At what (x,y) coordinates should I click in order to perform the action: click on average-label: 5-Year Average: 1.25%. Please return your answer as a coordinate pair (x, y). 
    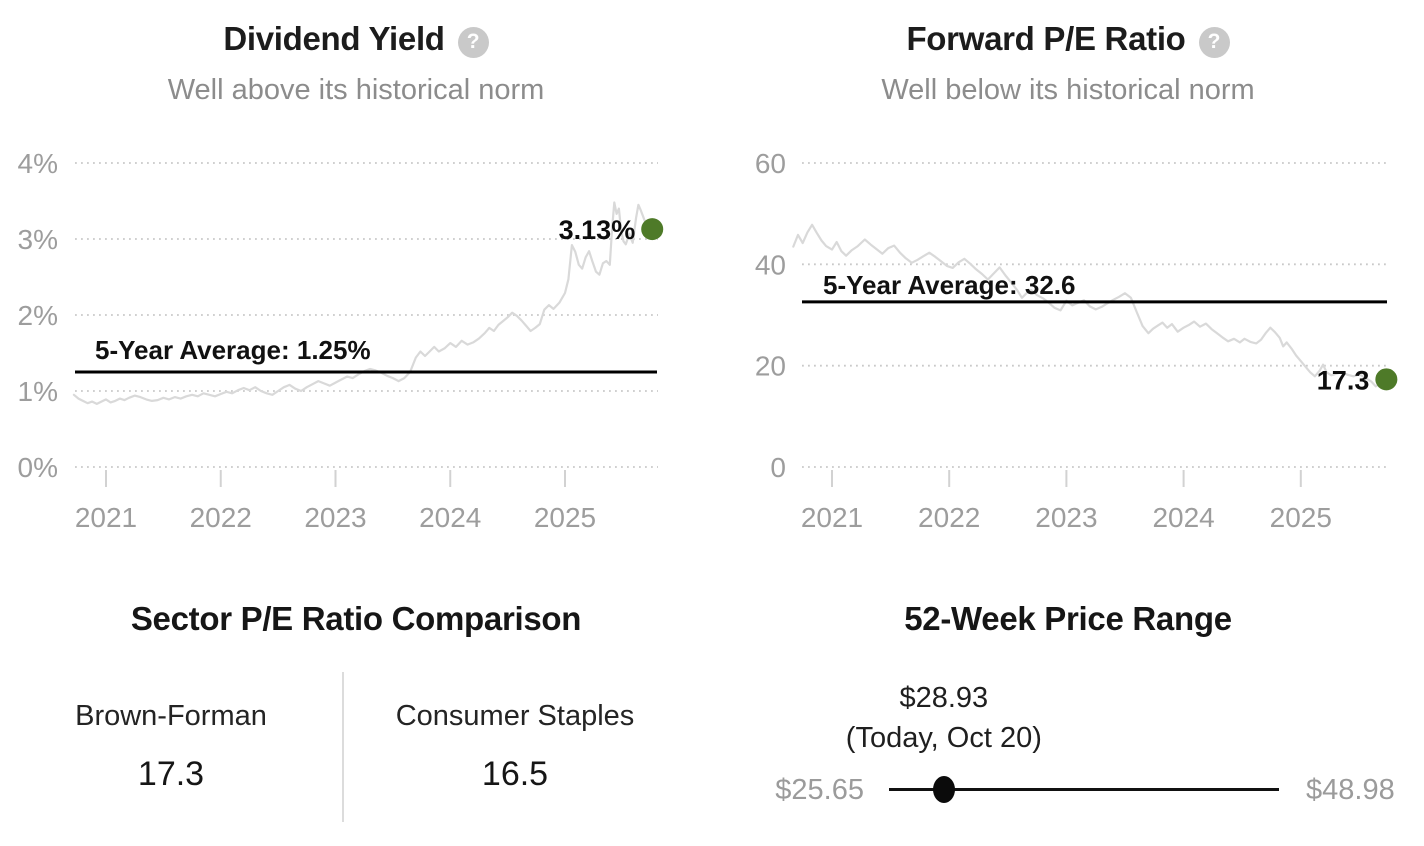
    Looking at the image, I should click on (233, 350).